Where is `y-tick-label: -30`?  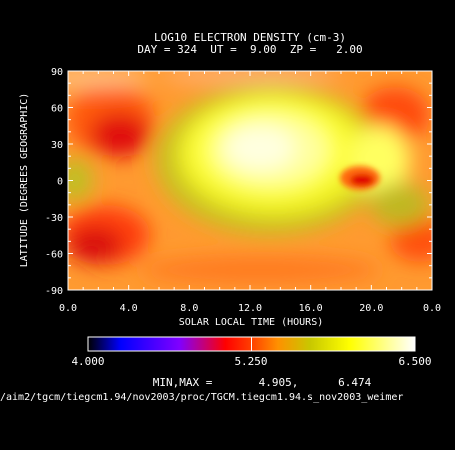
y-tick-label: -30 is located at coordinates (54, 218).